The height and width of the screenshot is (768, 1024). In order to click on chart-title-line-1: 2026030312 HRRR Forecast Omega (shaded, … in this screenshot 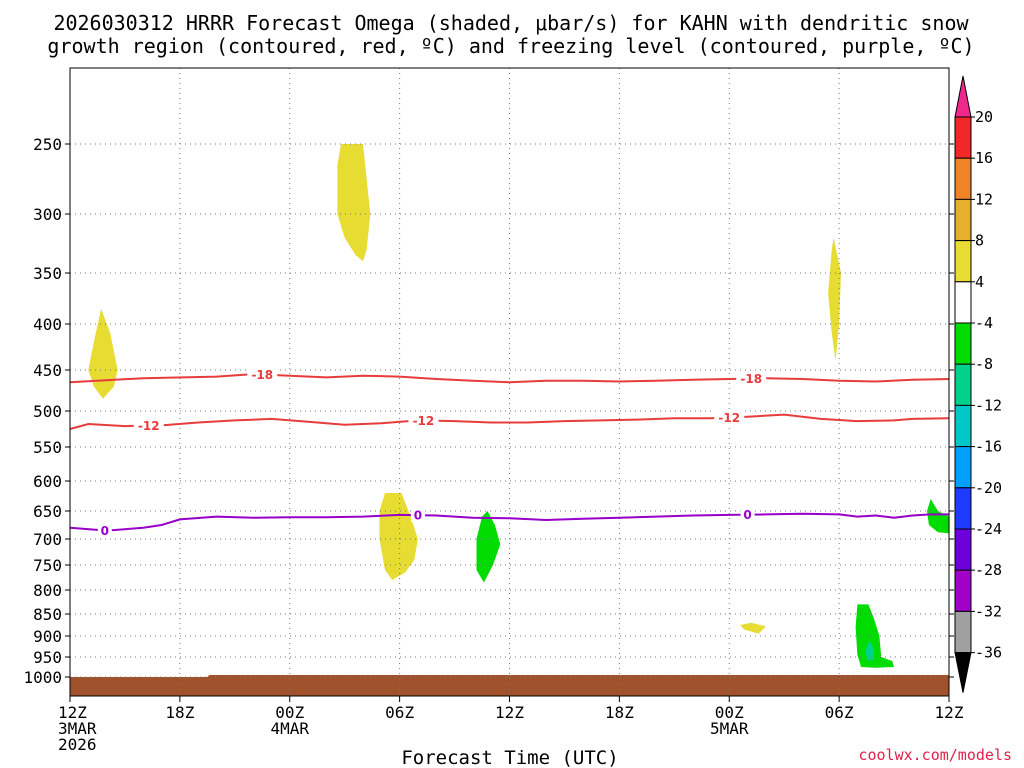, I will do `click(511, 23)`.